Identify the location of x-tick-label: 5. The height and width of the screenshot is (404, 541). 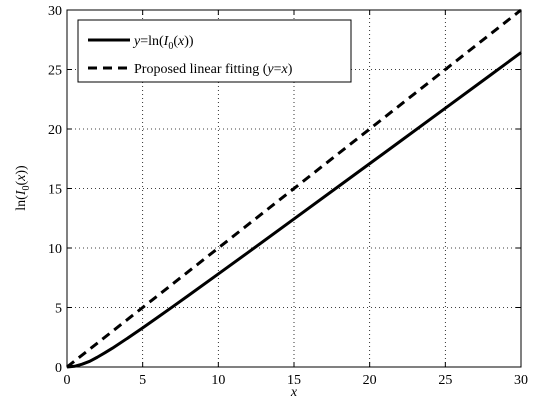
(142, 380).